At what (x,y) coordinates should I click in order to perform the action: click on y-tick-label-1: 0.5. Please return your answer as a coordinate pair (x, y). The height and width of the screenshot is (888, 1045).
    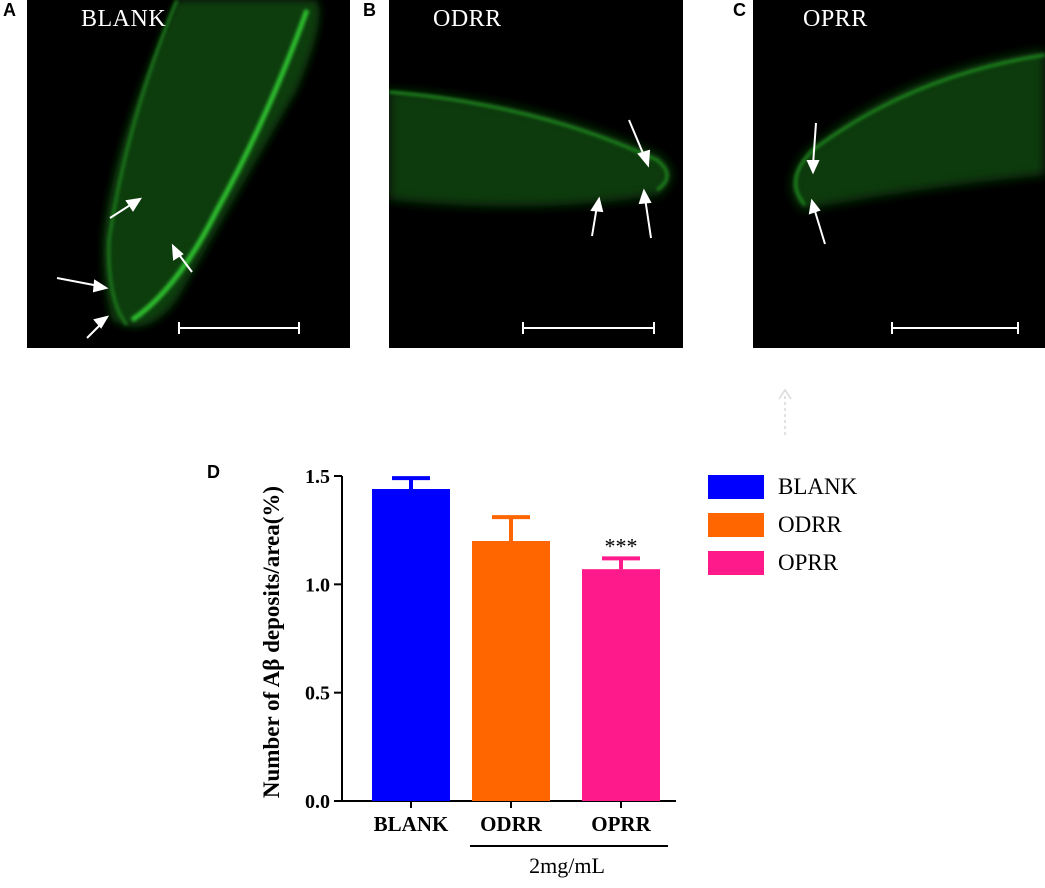
    Looking at the image, I should click on (317, 694).